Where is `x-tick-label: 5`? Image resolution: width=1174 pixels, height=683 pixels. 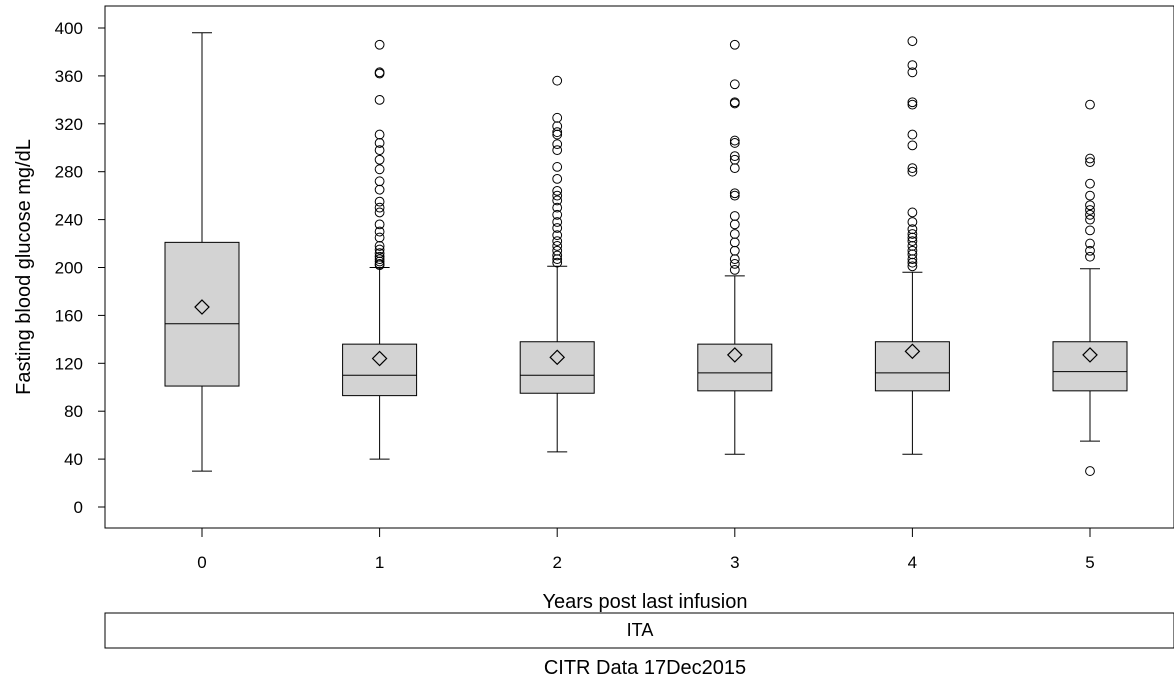 x-tick-label: 5 is located at coordinates (1089, 562).